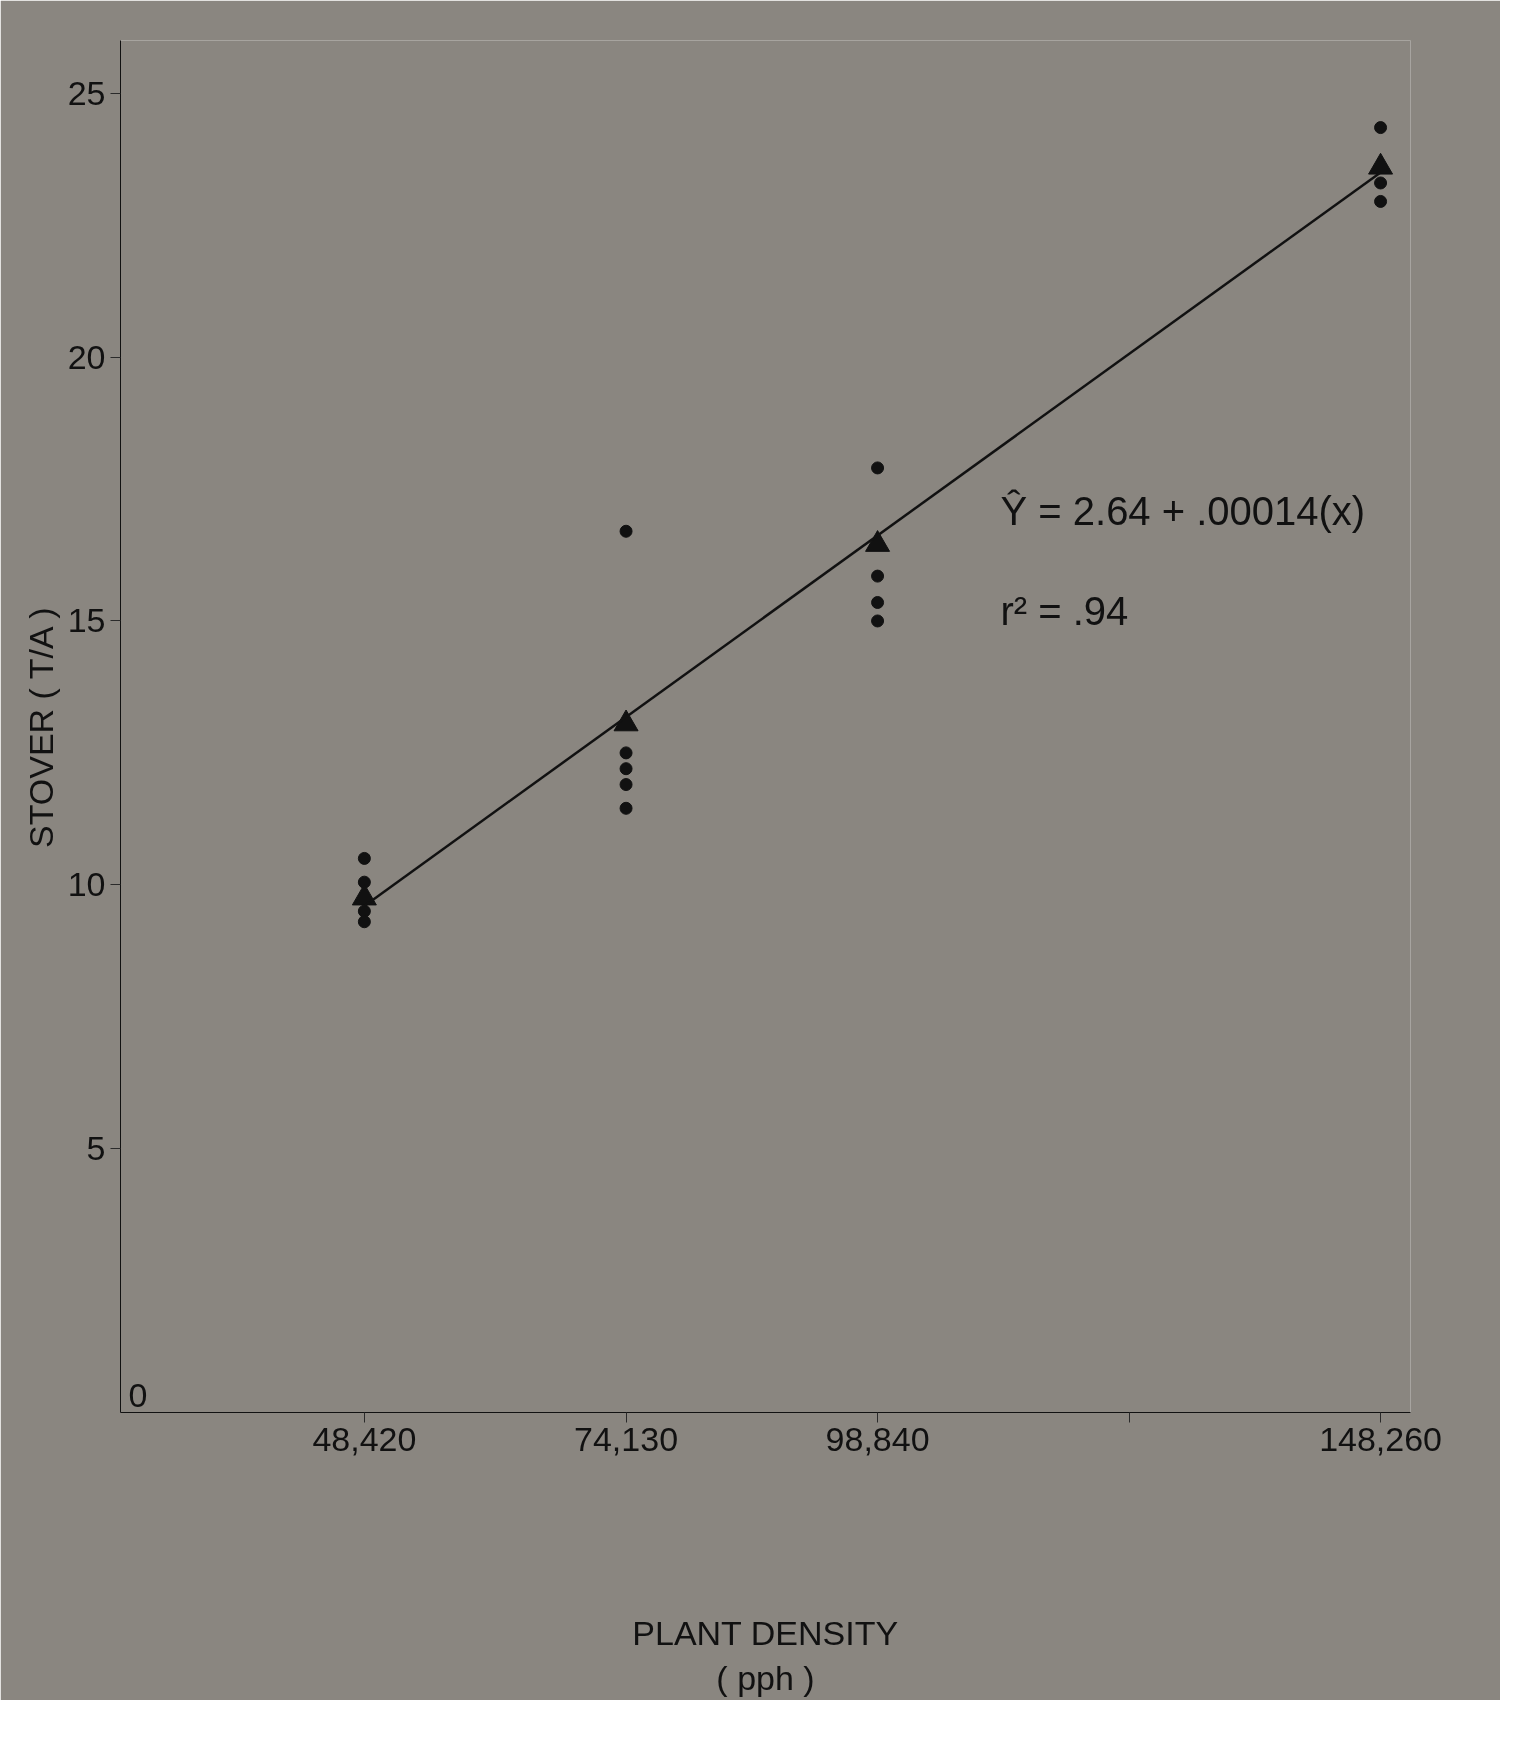 The image size is (1533, 1762). What do you see at coordinates (86, 884) in the screenshot?
I see `y-tick-label: 10` at bounding box center [86, 884].